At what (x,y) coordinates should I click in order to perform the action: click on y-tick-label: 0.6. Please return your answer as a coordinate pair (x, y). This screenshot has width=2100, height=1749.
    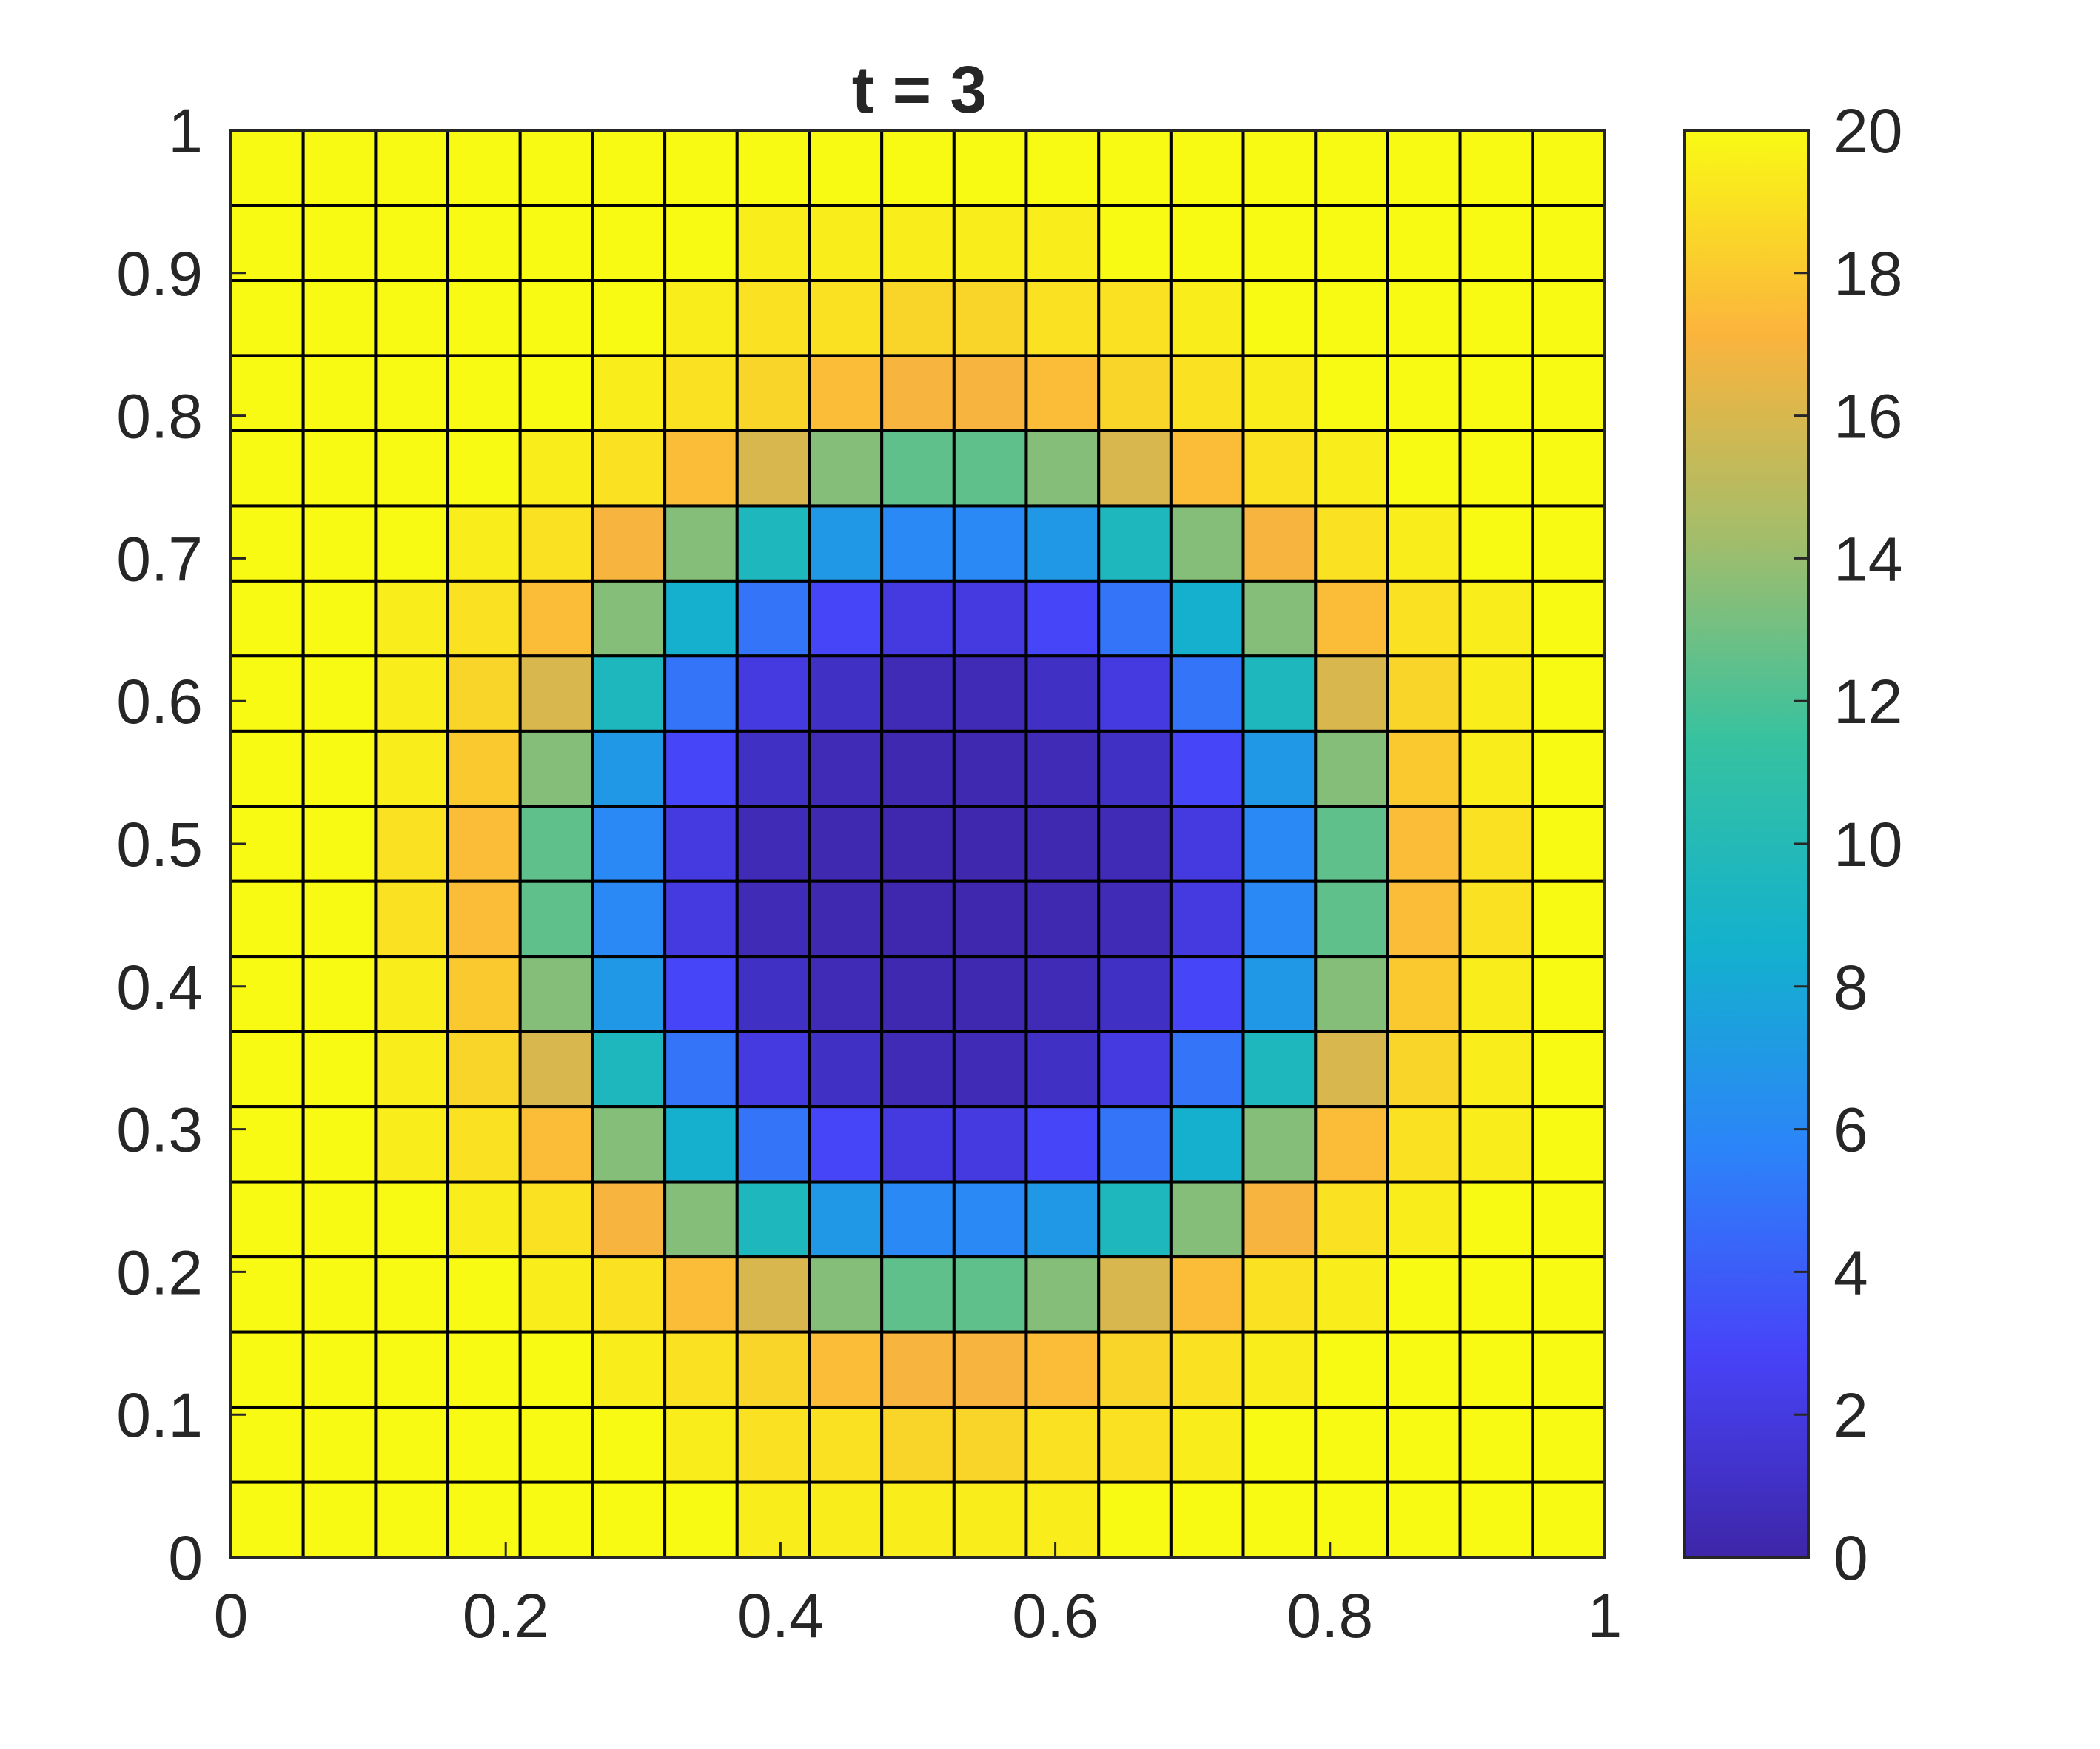
    Looking at the image, I should click on (159, 701).